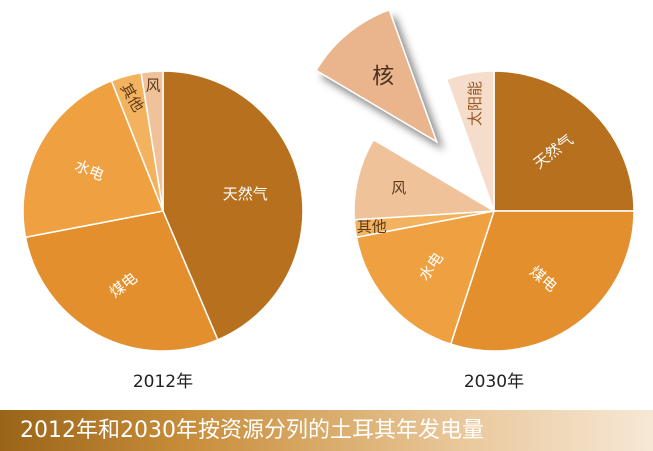  I want to click on pie-1-slice-label-3: 其他, so click(372, 226).